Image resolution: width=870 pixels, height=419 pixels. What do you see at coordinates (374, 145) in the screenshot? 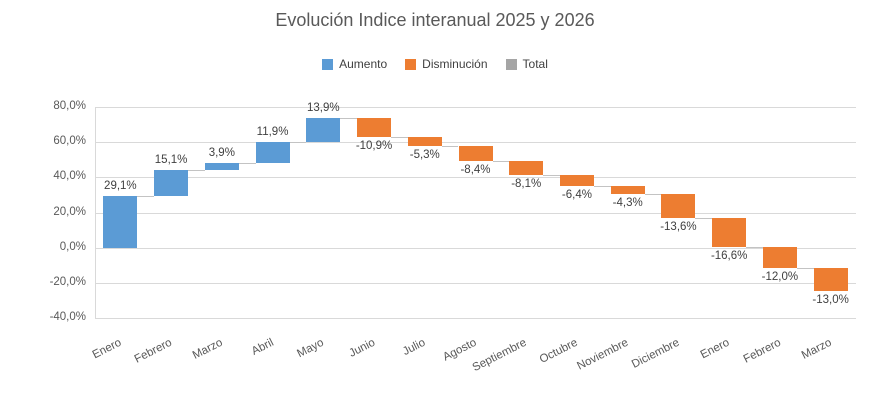
I see `data-label: -10,9%` at bounding box center [374, 145].